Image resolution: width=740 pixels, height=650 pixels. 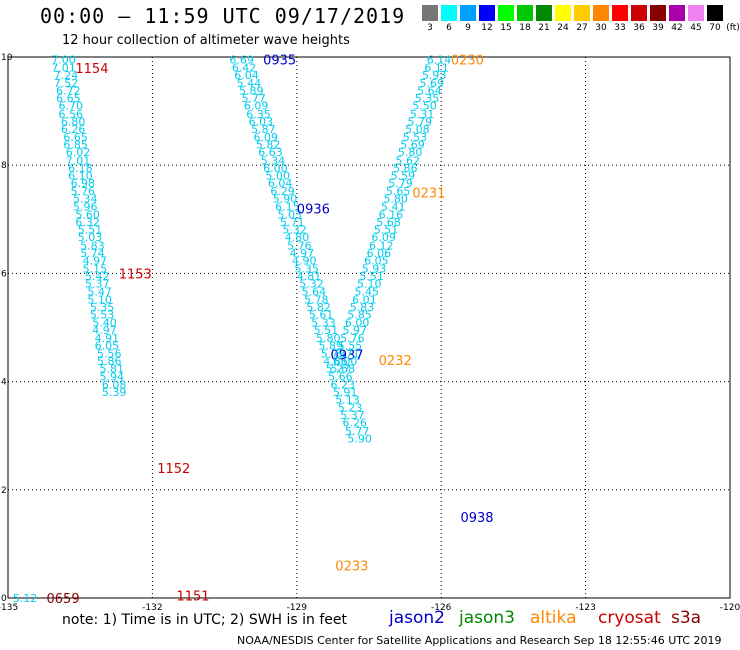 I want to click on color-scale-label: 12, so click(x=487, y=28).